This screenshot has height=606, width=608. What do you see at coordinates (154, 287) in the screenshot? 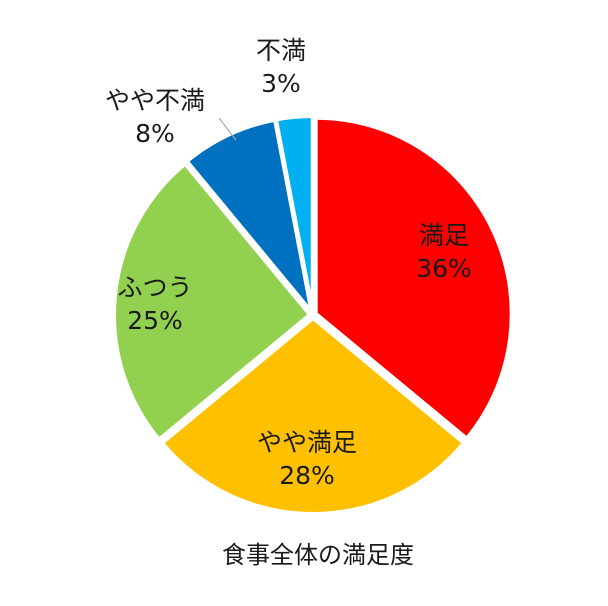
I see `slice-label-name: ふつう` at bounding box center [154, 287].